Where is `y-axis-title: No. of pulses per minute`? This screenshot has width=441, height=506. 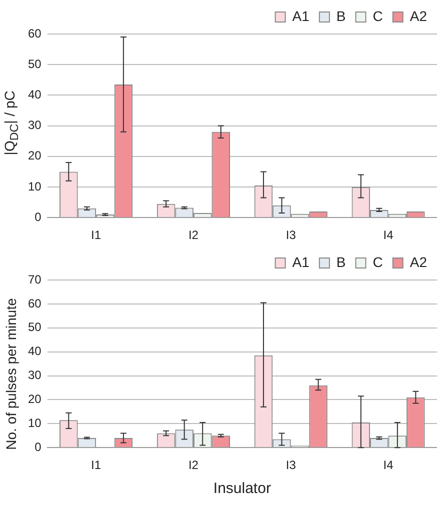 y-axis-title: No. of pulses per minute is located at coordinates (11, 374).